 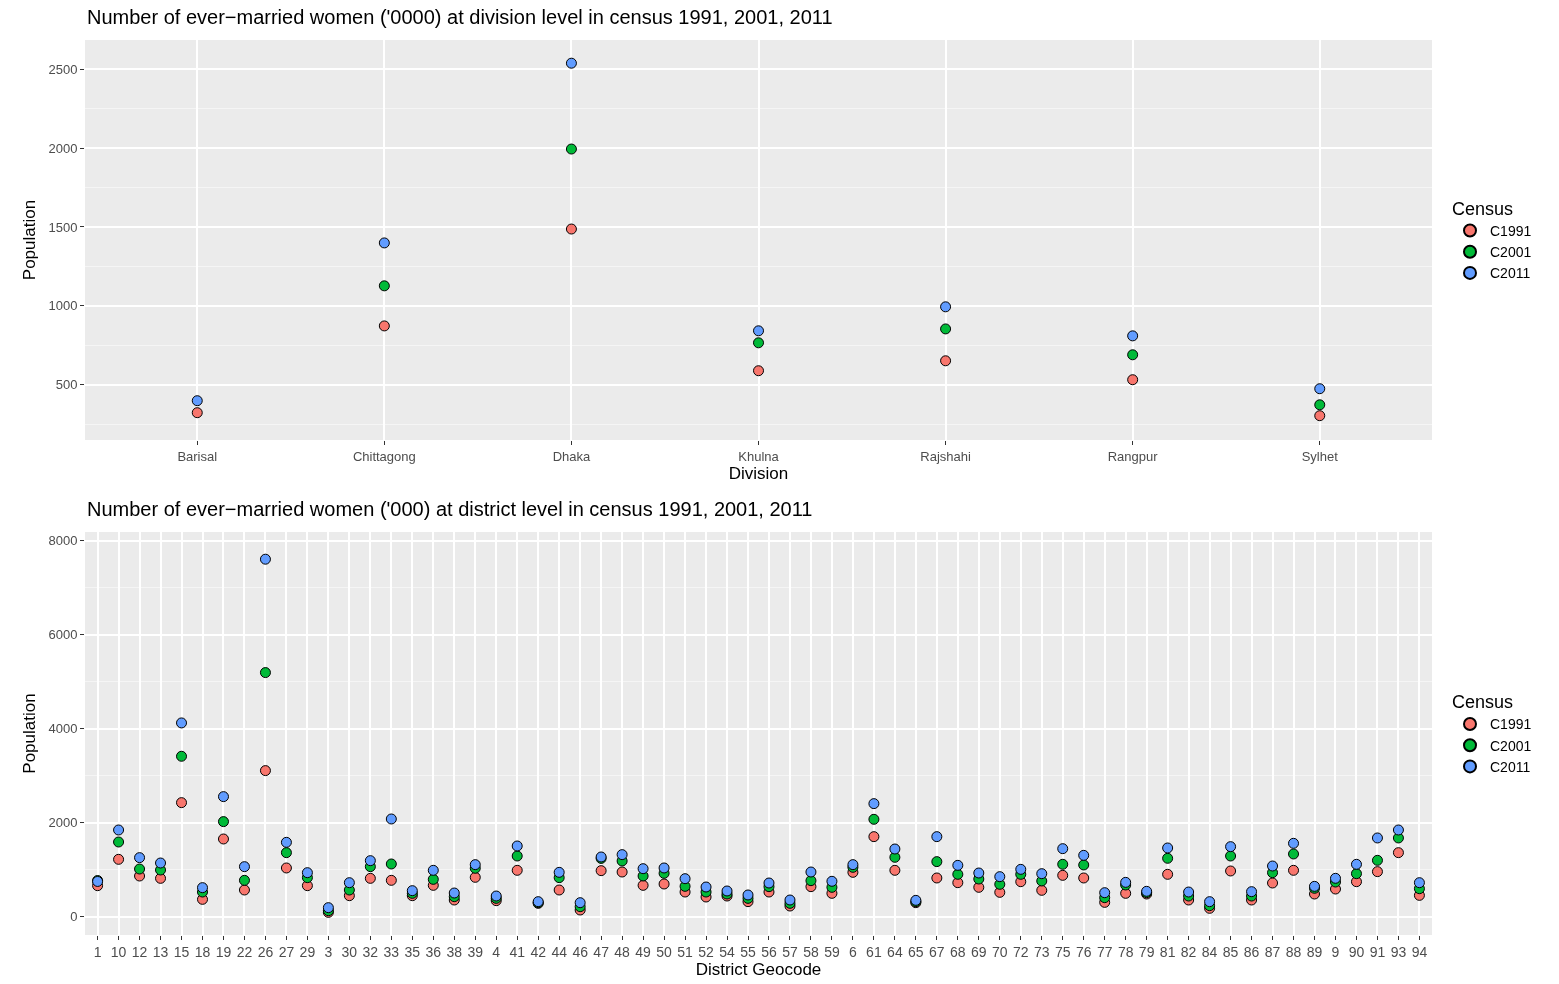 What do you see at coordinates (412, 951) in the screenshot?
I see `x-tick-label: 35` at bounding box center [412, 951].